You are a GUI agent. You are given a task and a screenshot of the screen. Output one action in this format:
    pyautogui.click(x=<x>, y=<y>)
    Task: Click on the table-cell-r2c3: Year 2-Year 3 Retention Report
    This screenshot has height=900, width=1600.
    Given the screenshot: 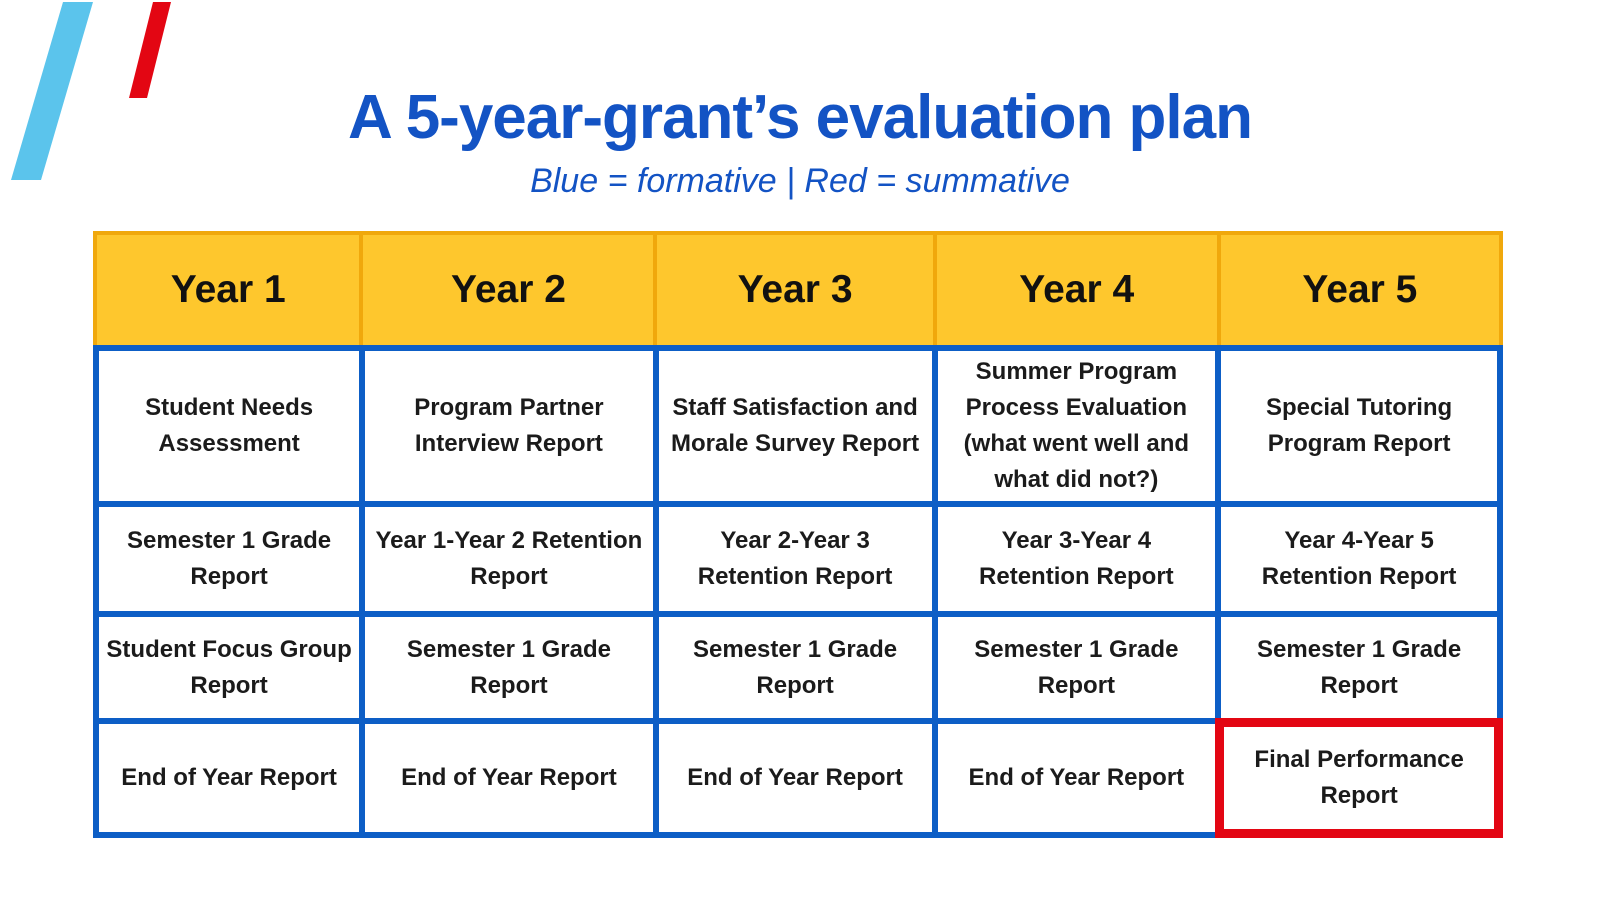 What is the action you would take?
    pyautogui.click(x=795, y=559)
    